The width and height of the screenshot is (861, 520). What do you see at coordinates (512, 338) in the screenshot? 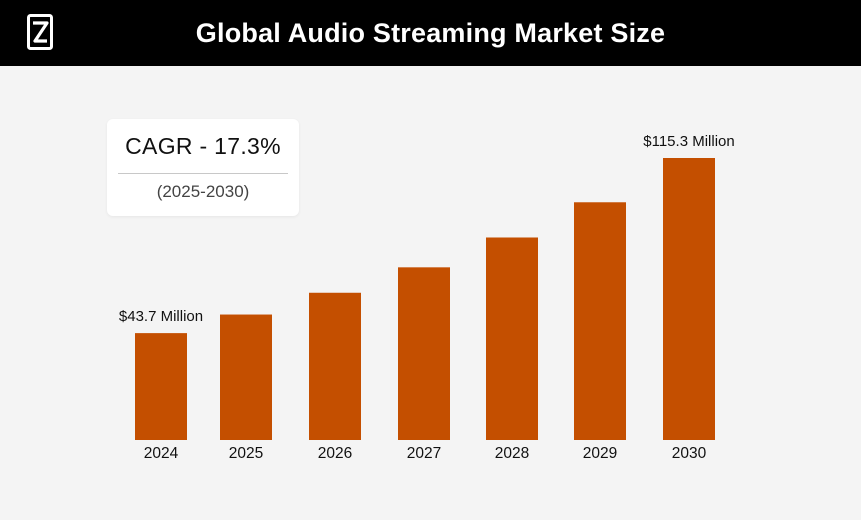
I see `bar-2028` at bounding box center [512, 338].